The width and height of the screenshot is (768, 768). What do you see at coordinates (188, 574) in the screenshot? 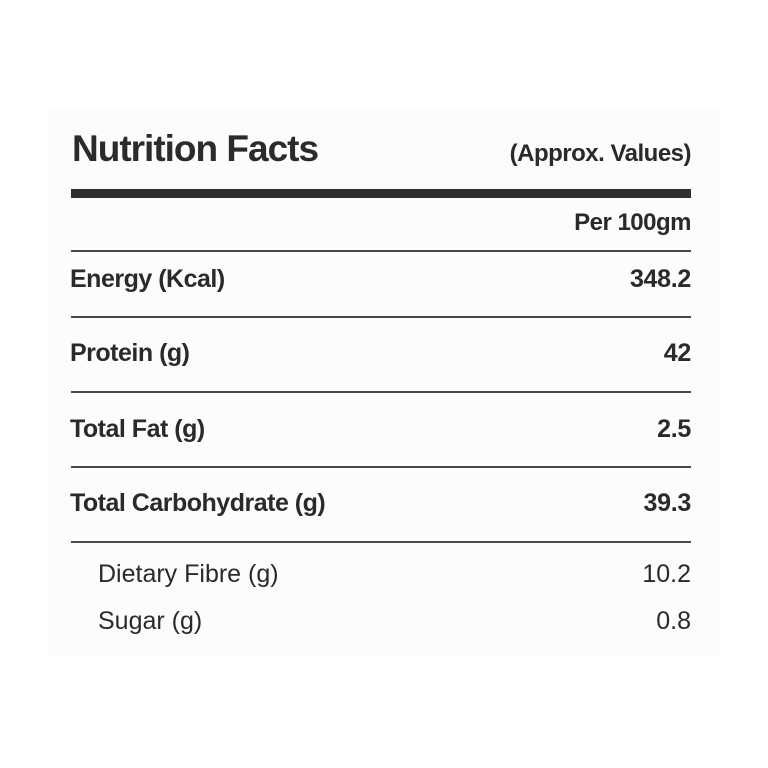
I see `dietary-fibre-label: Dietary Fibre (g)` at bounding box center [188, 574].